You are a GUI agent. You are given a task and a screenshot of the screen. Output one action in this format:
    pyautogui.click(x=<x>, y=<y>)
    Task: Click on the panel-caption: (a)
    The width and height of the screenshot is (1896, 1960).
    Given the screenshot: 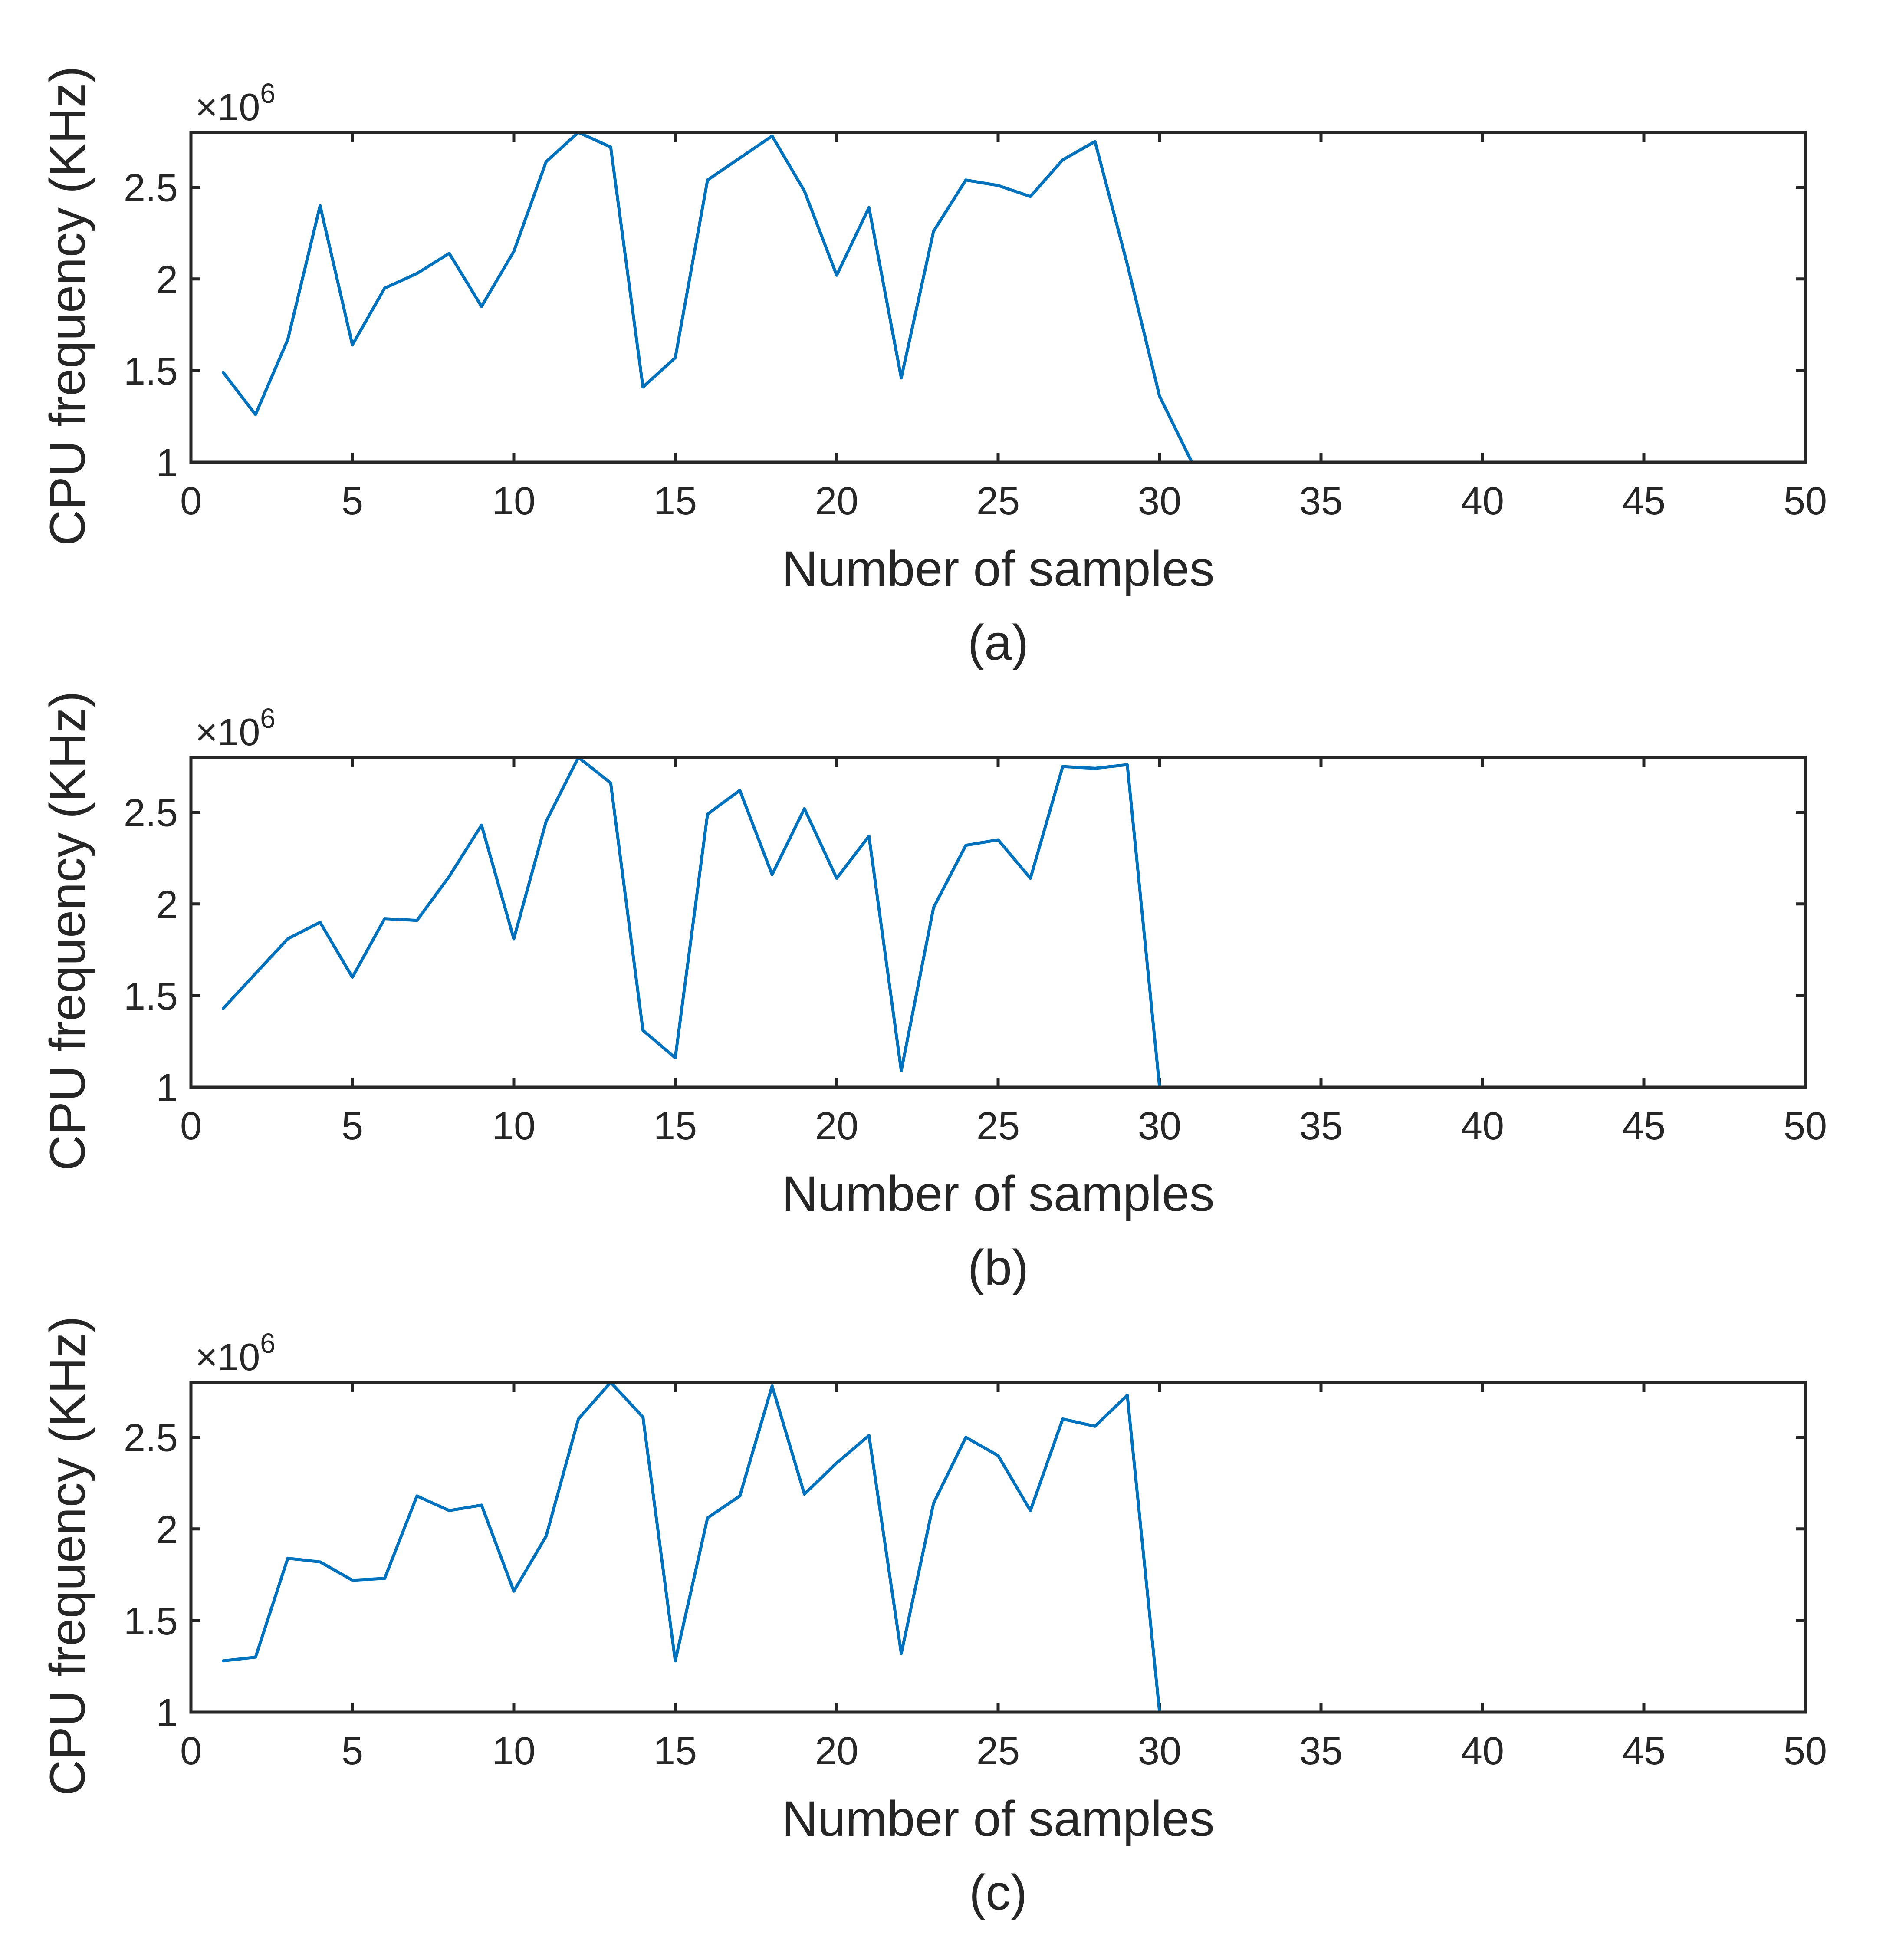 What is the action you would take?
    pyautogui.click(x=998, y=643)
    